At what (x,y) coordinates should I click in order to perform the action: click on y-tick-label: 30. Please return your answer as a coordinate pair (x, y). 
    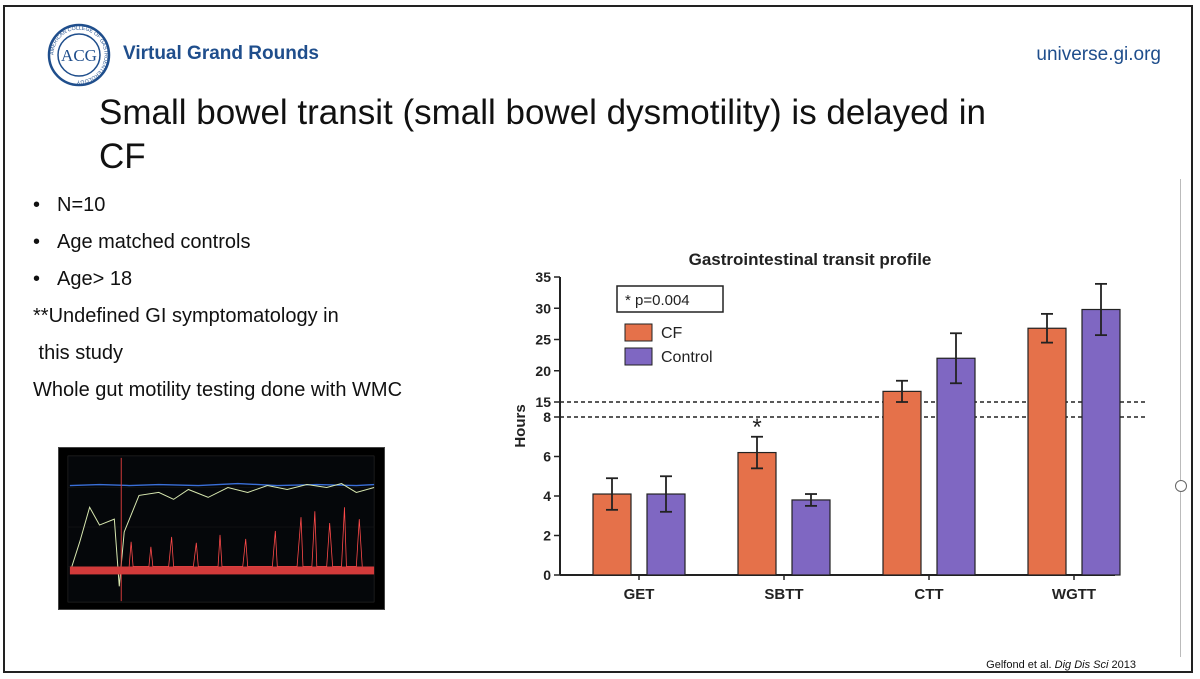
    Looking at the image, I should click on (543, 308).